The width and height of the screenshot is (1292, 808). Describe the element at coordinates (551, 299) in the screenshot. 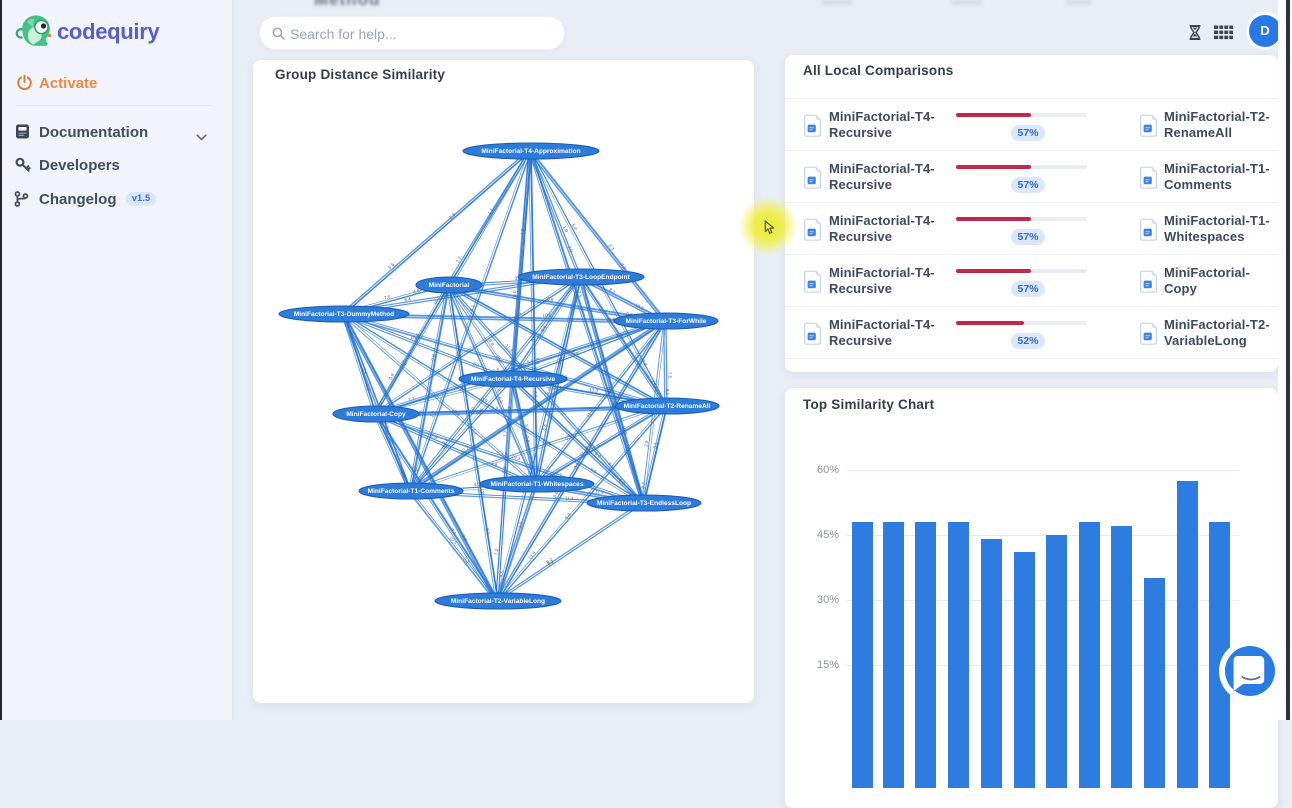

I see `svg-text: 5.8` at that location.